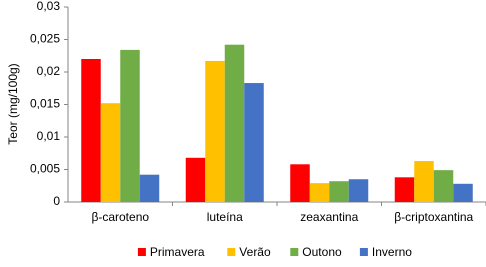 The image size is (486, 267). I want to click on legend-label: Primavera, so click(177, 252).